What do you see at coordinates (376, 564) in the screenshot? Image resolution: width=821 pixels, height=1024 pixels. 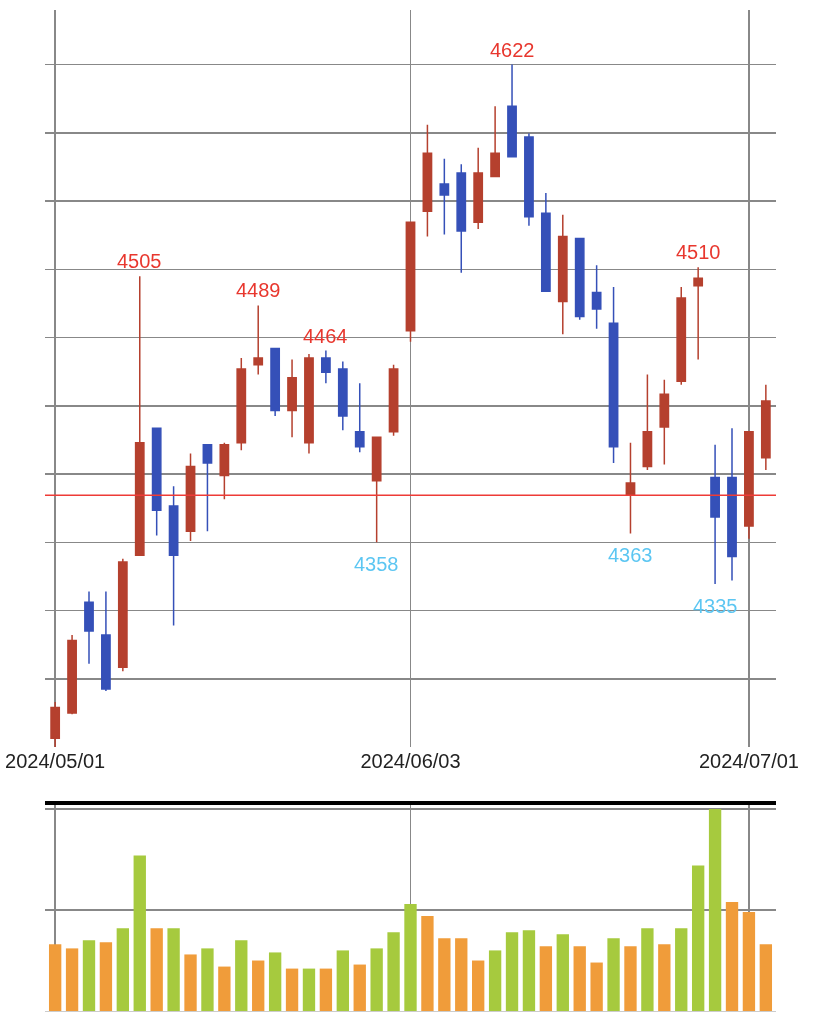 I see `annotation: 4358` at bounding box center [376, 564].